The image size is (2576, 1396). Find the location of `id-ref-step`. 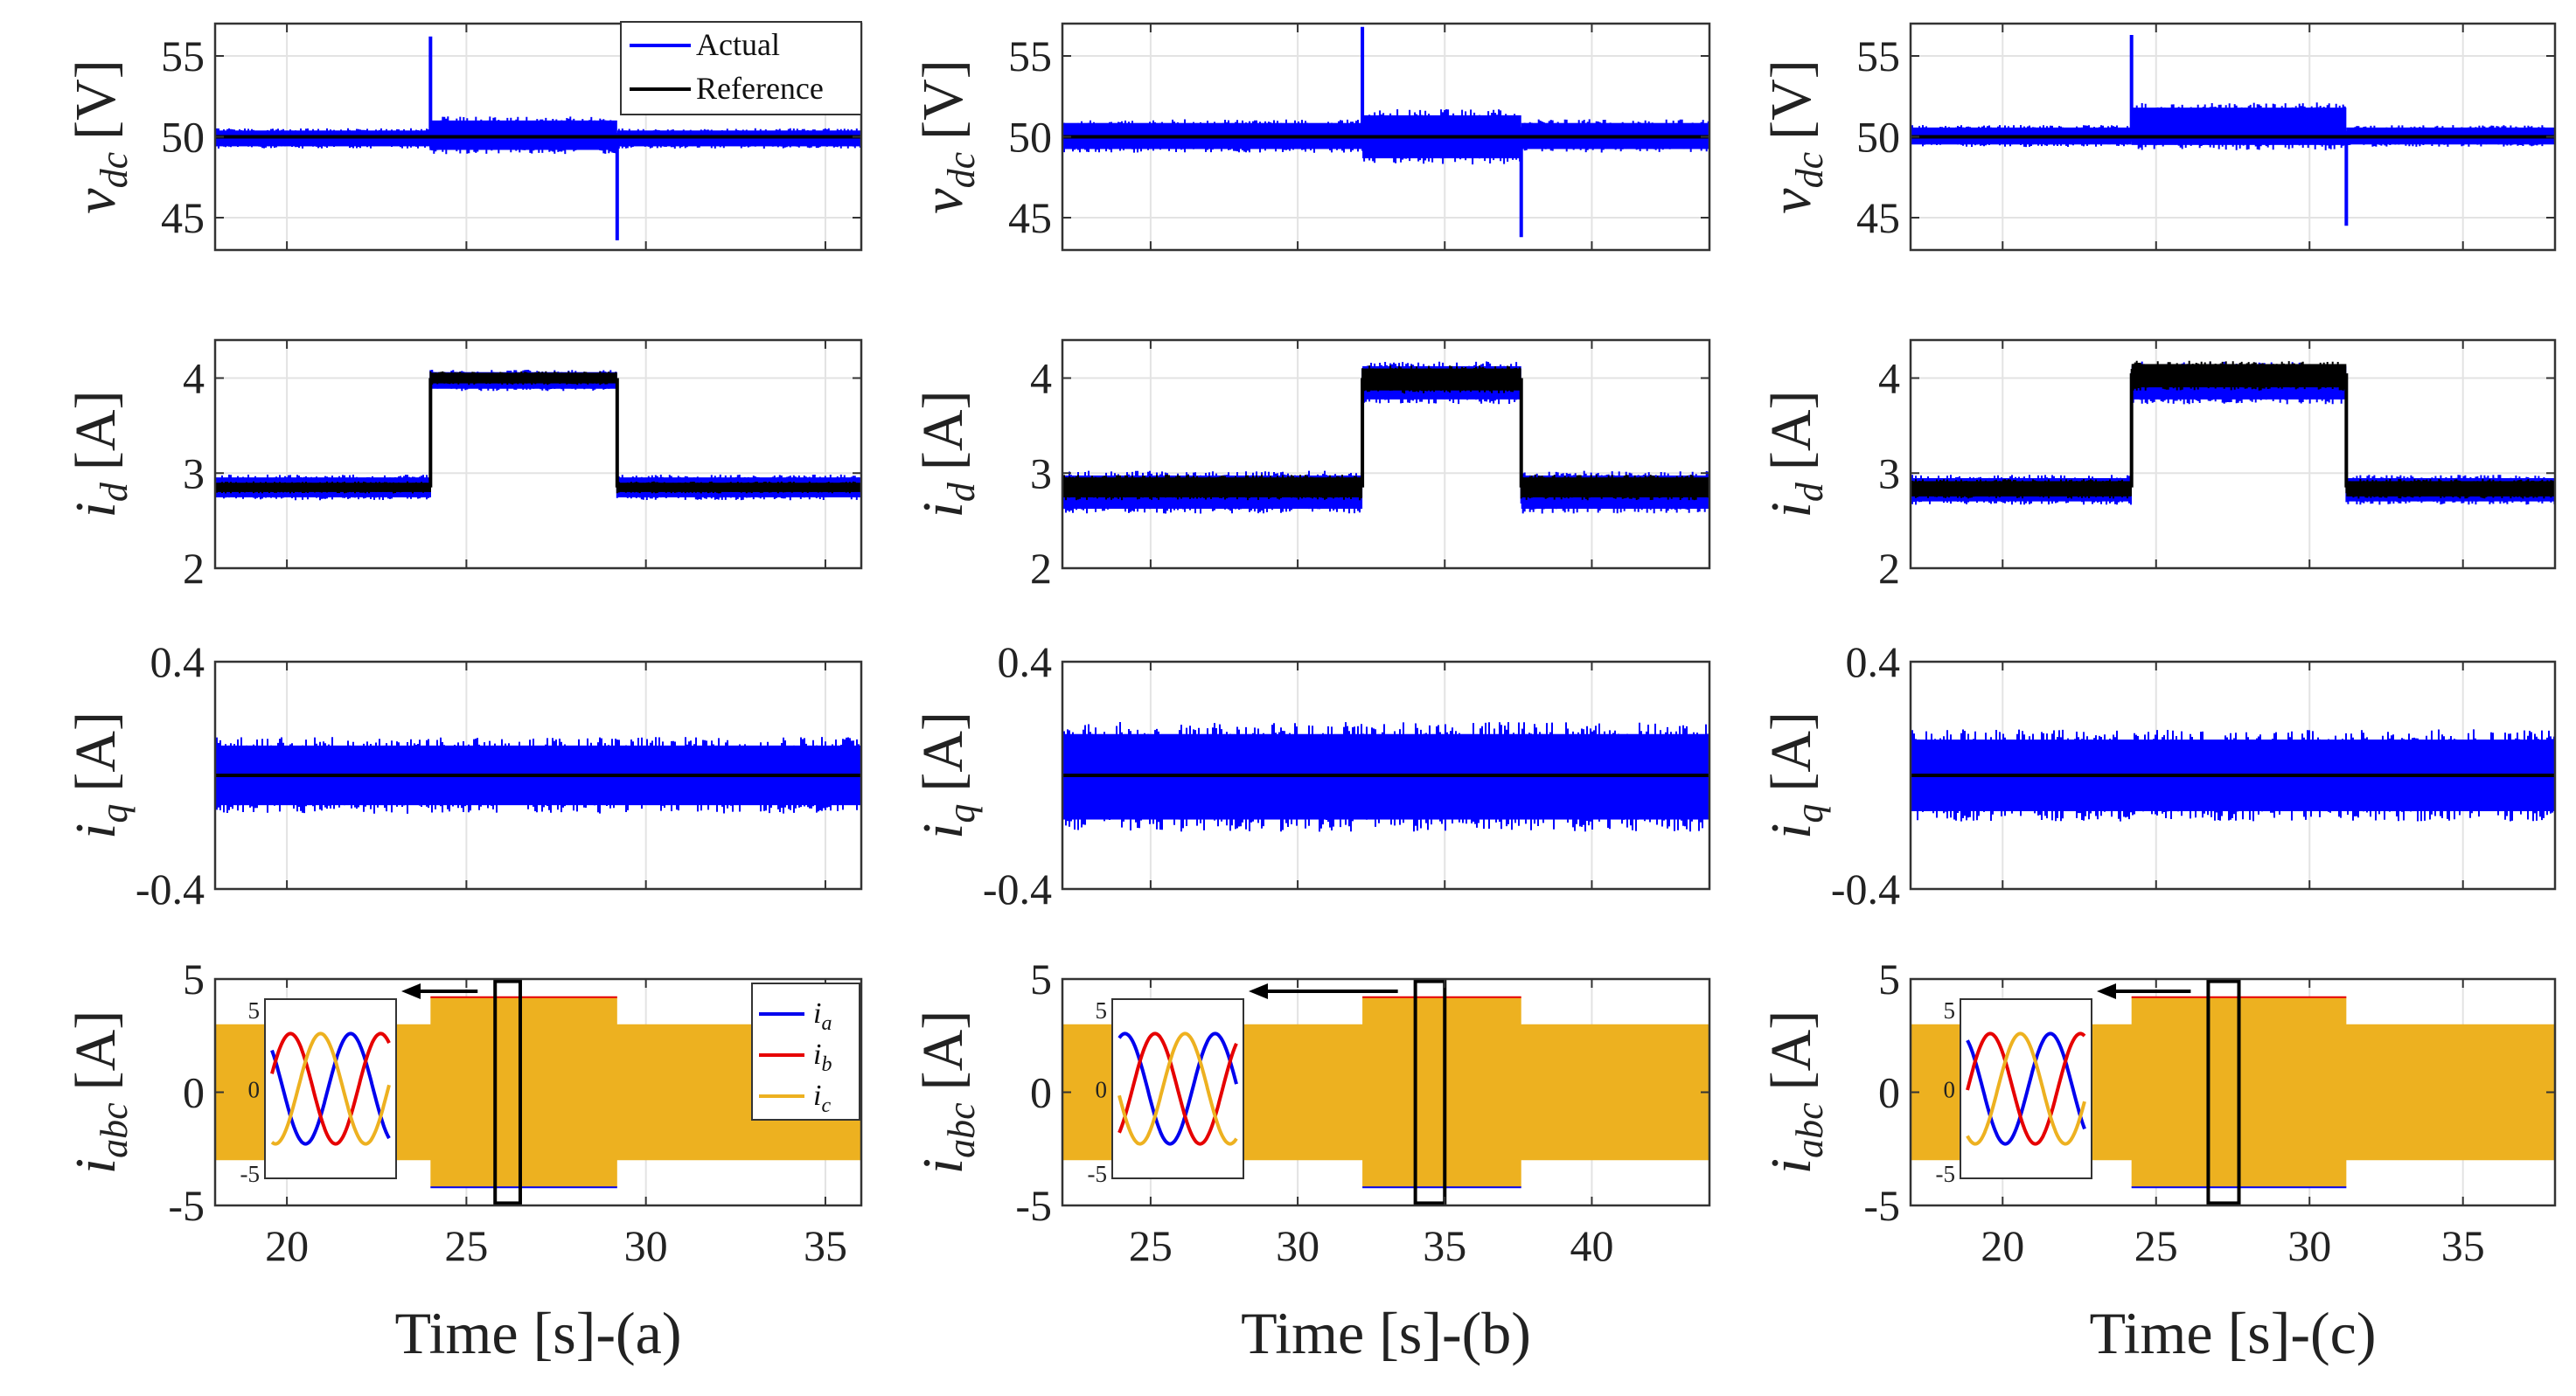

id-ref-step is located at coordinates (523, 378).